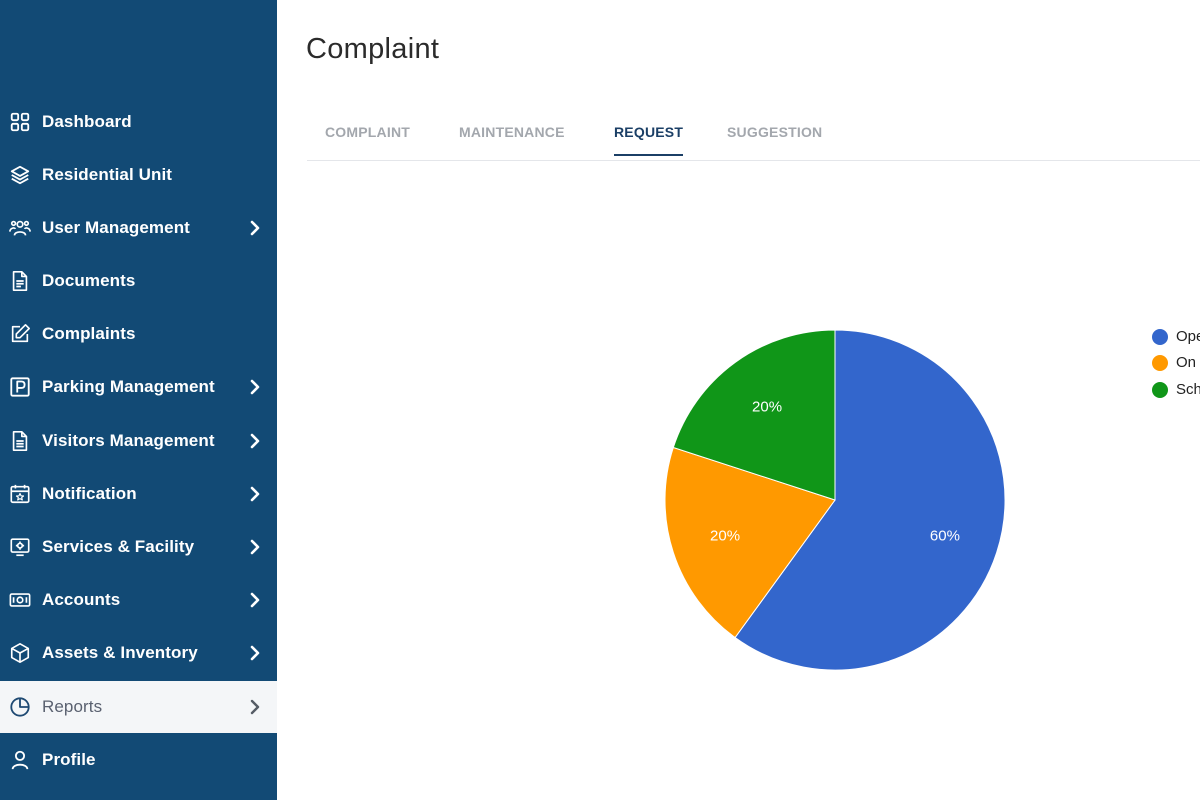 This screenshot has height=800, width=1200. I want to click on edit-icon, so click(20, 334).